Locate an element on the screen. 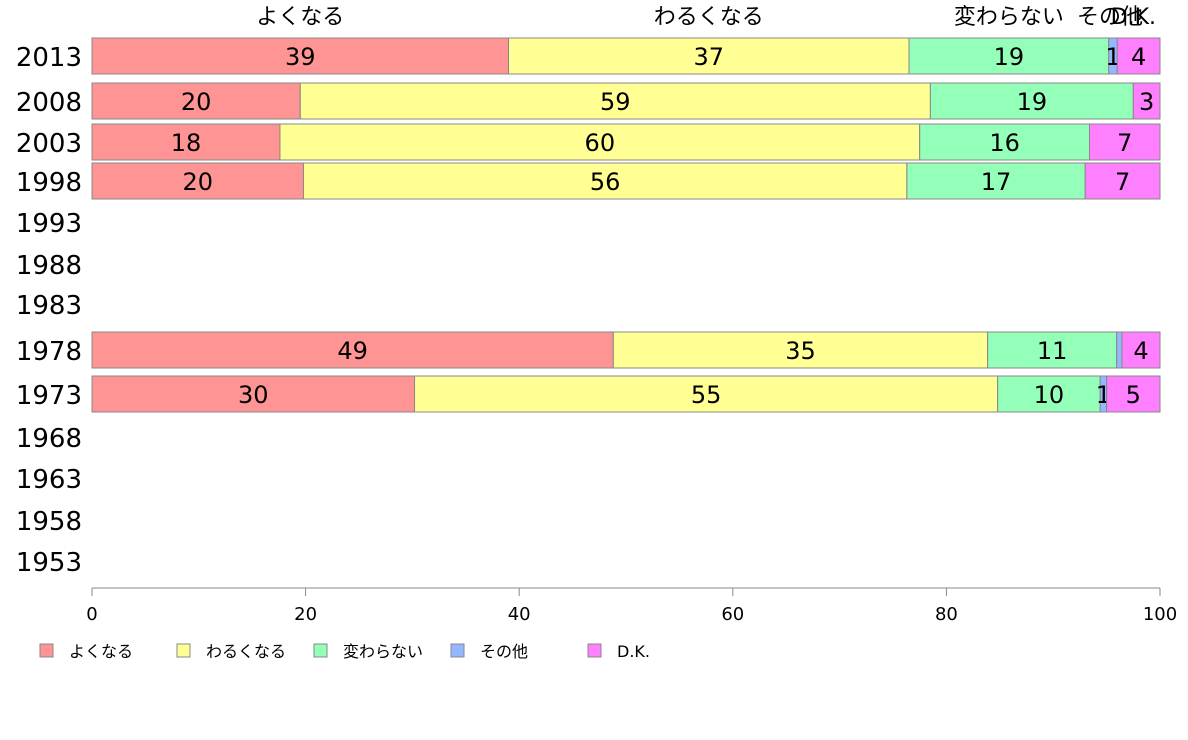 The image size is (1188, 740). x-tick-label-80: 80 is located at coordinates (946, 614).